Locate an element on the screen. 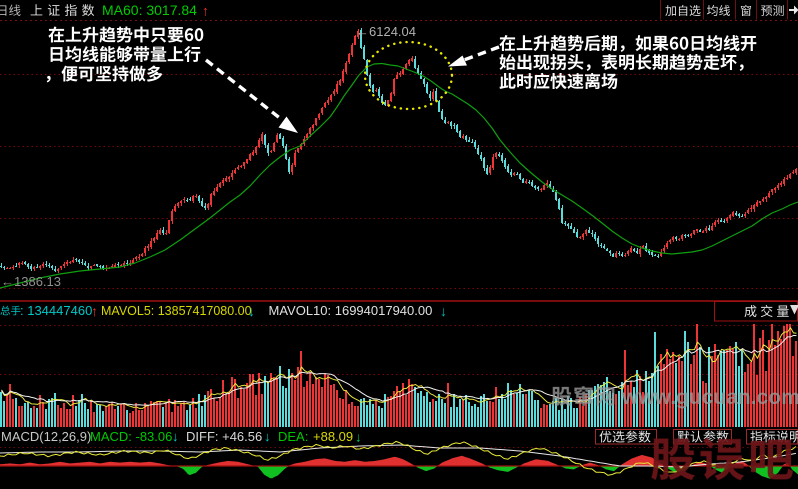 Image resolution: width=798 pixels, height=489 pixels. svg-text: ←1386.13 is located at coordinates (31, 281).